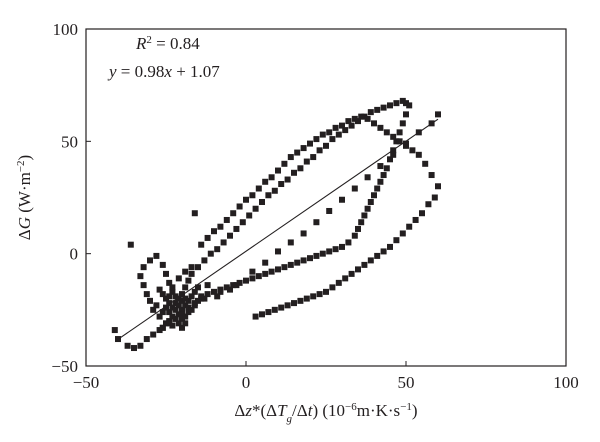 This screenshot has width=600, height=442. Describe the element at coordinates (246, 382) in the screenshot. I see `x-tick-label: 0` at that location.